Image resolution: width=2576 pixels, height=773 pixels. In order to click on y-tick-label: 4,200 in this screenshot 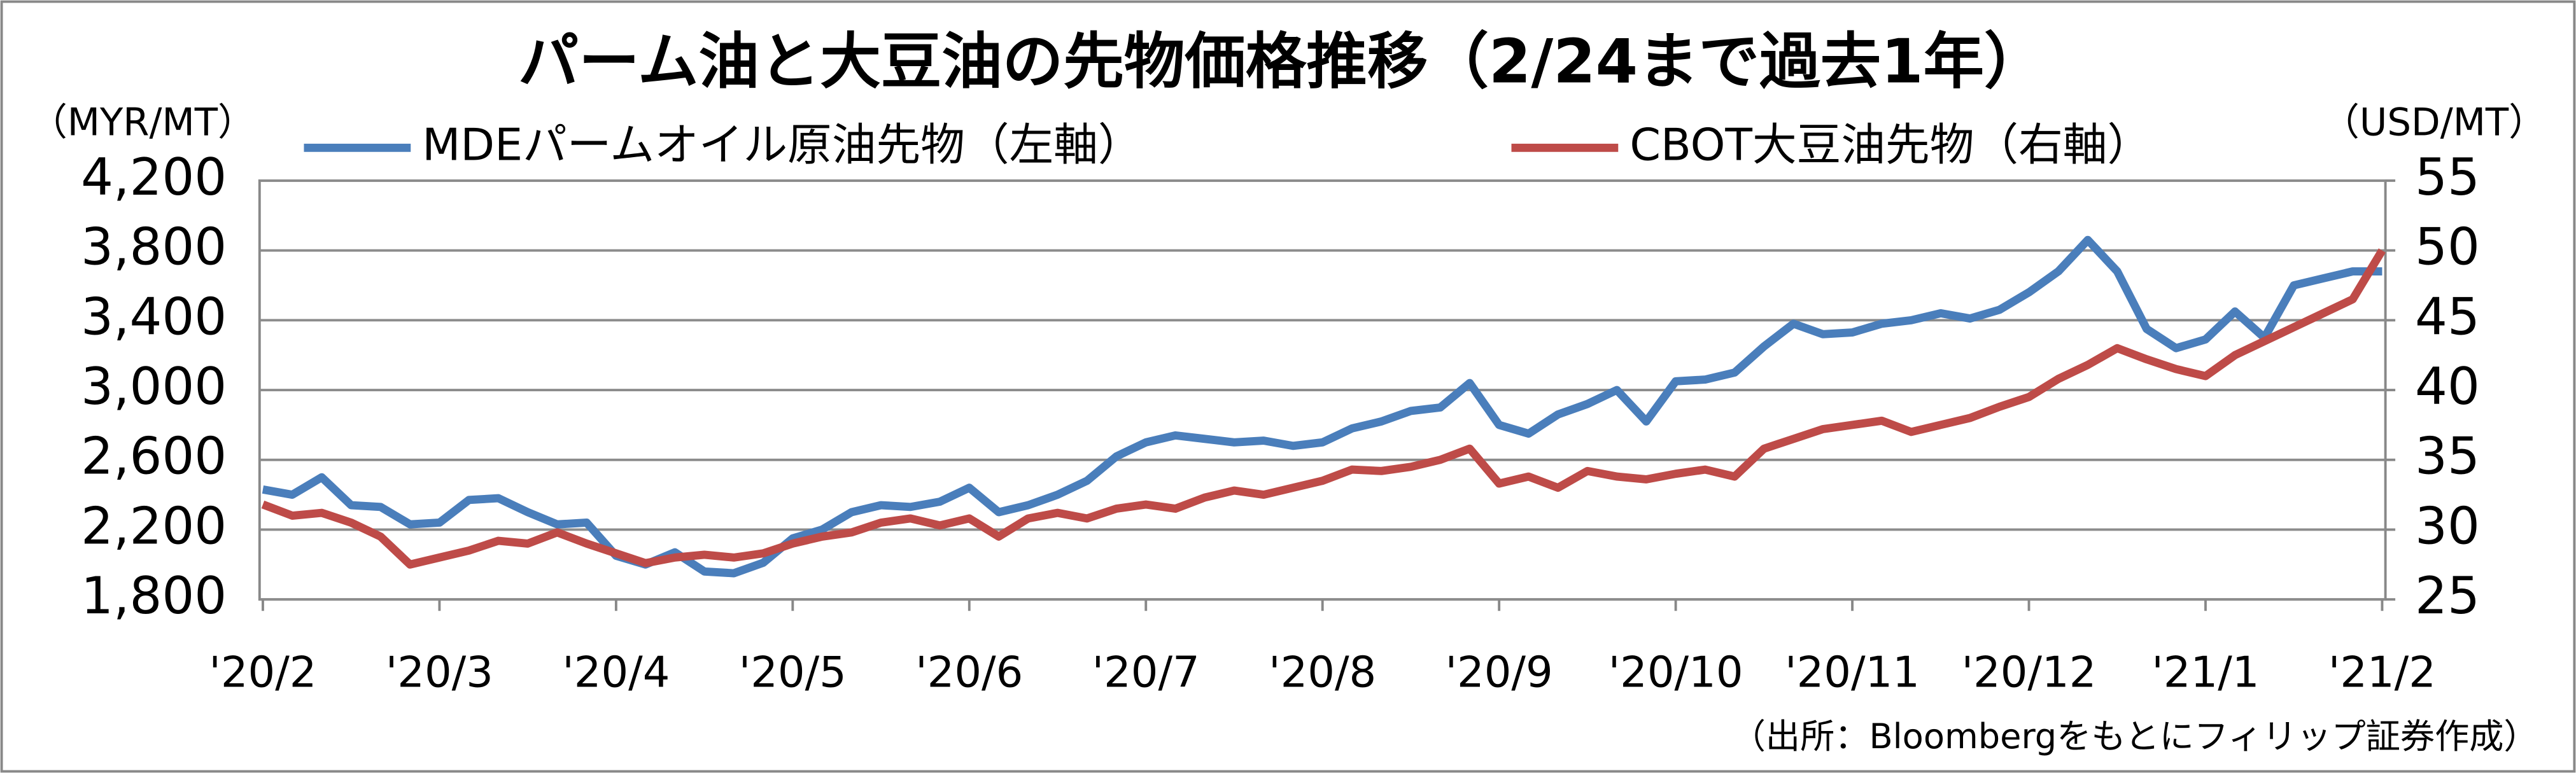, I will do `click(154, 177)`.